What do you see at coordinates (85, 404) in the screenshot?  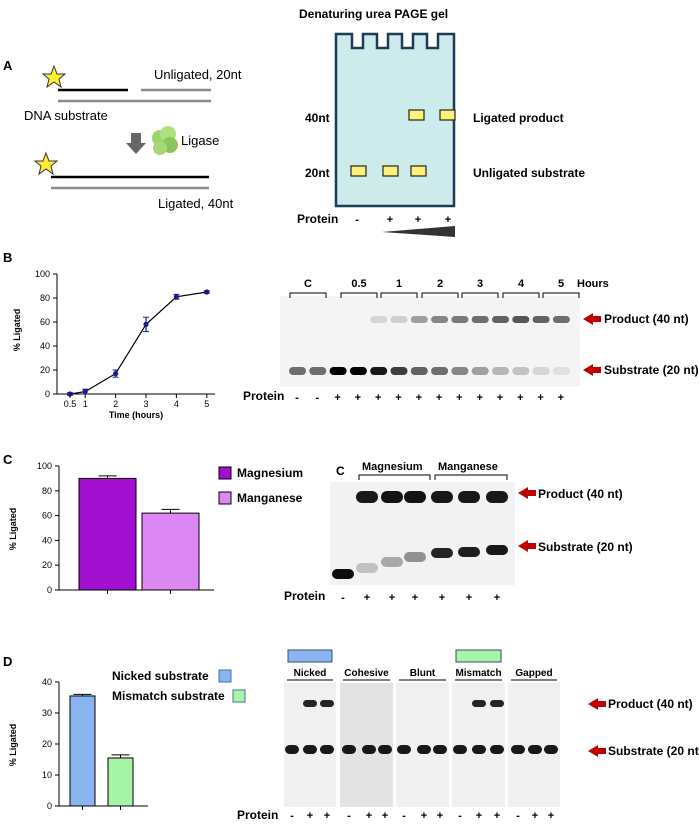 I see `x-tick-label: 1` at bounding box center [85, 404].